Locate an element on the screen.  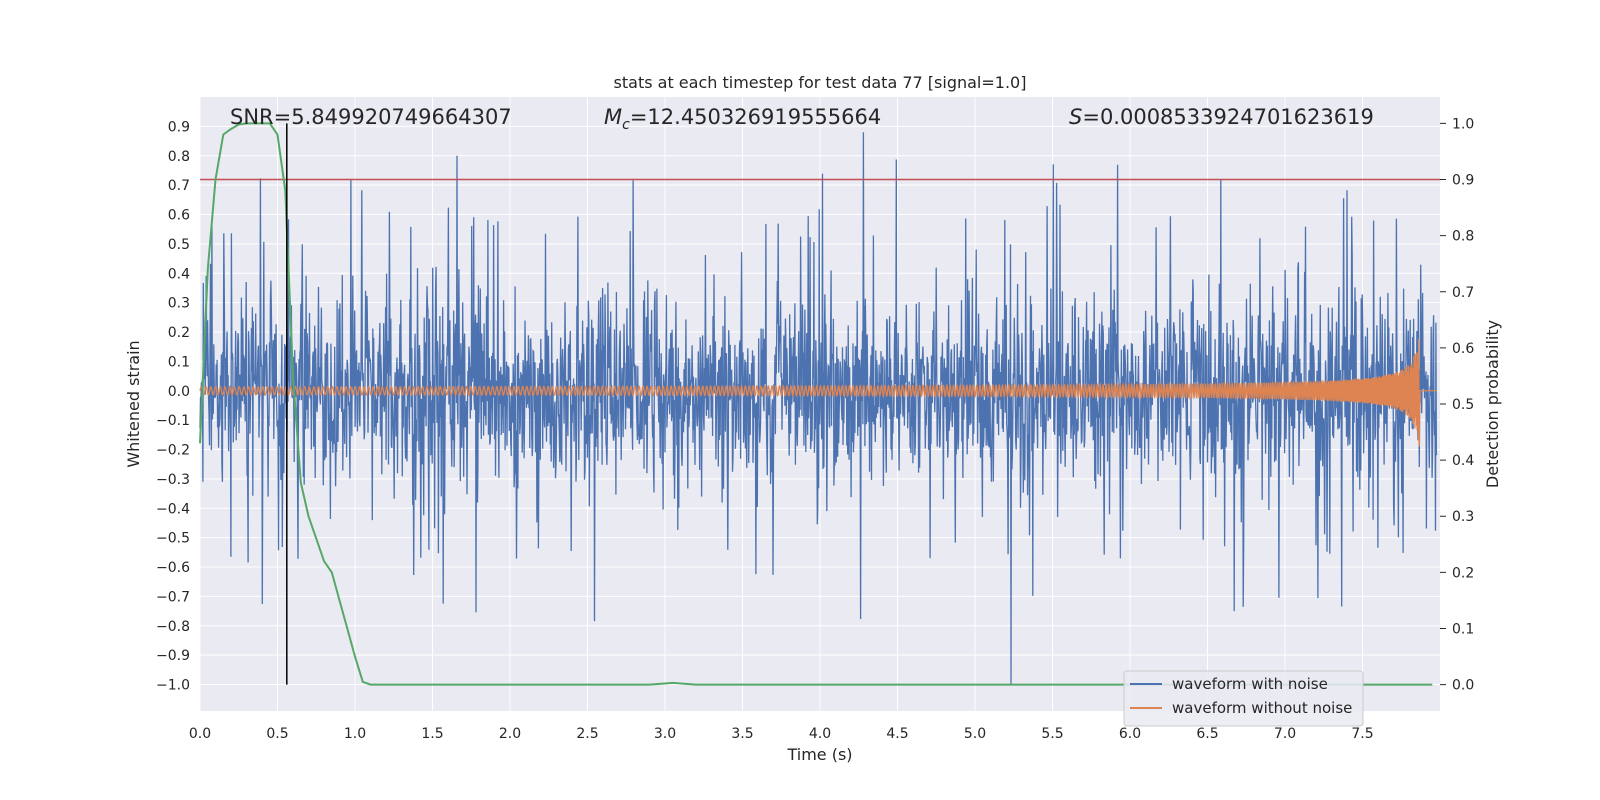
y-tick-label: 0.2 is located at coordinates (179, 333).